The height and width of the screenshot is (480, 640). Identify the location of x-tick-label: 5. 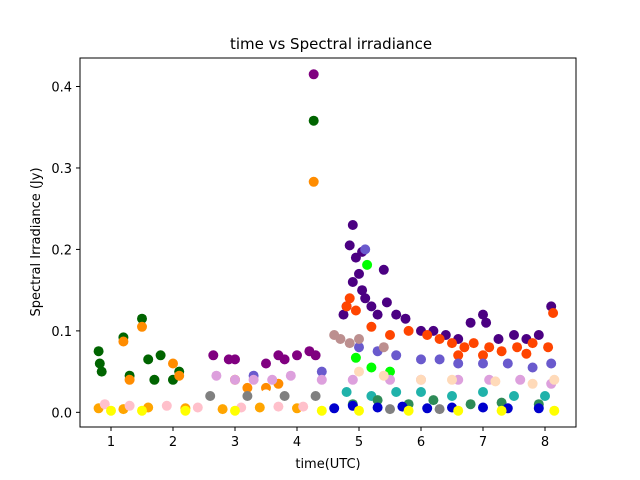
(359, 442).